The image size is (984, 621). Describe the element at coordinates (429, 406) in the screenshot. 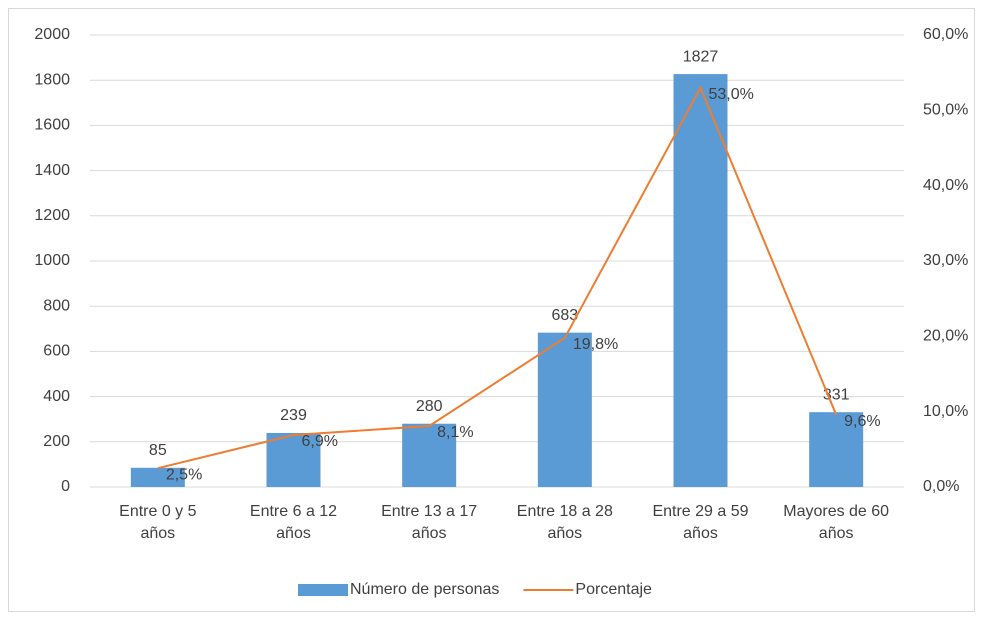

I see `bar-value-label: 280` at that location.